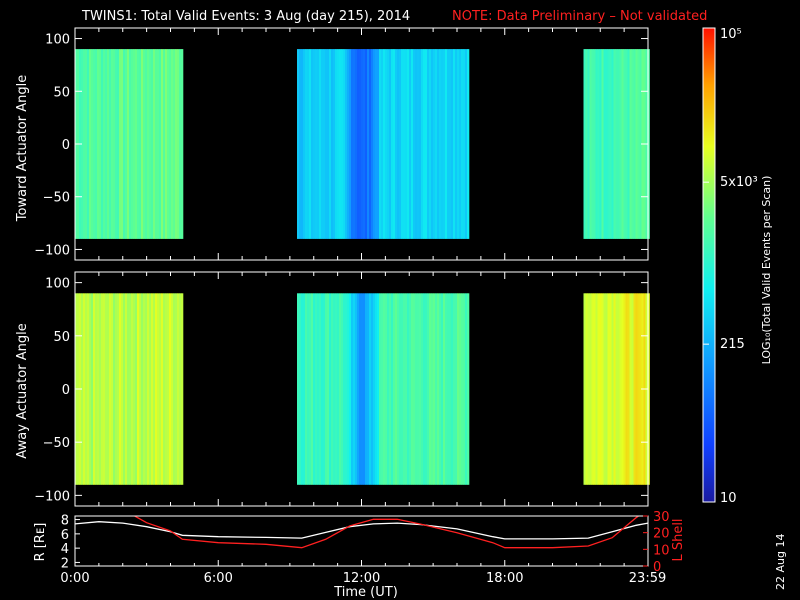 The width and height of the screenshot is (800, 600). I want to click on x-tick-label: 23:59, so click(647, 578).